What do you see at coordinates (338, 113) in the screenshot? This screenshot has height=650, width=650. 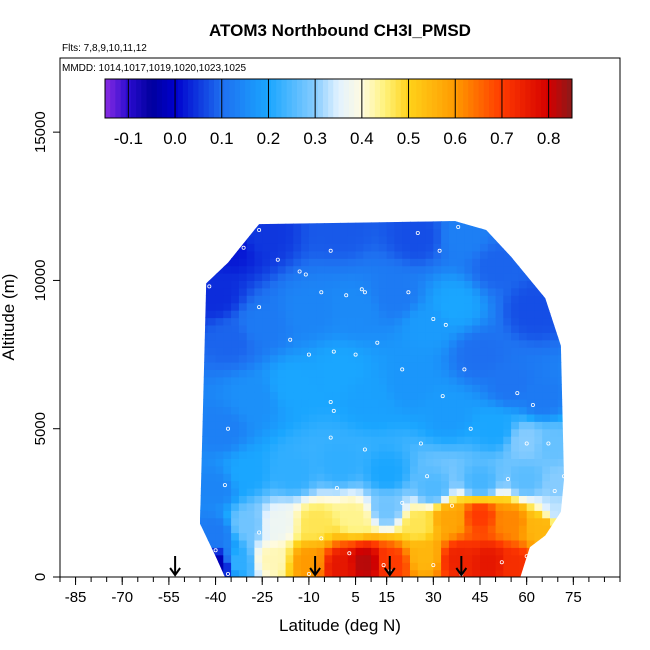 I see `colorbar: -0.1 0.0 0.1 0.2 0.3 0.4 0.5 0.6 0.7 0.8` at bounding box center [338, 113].